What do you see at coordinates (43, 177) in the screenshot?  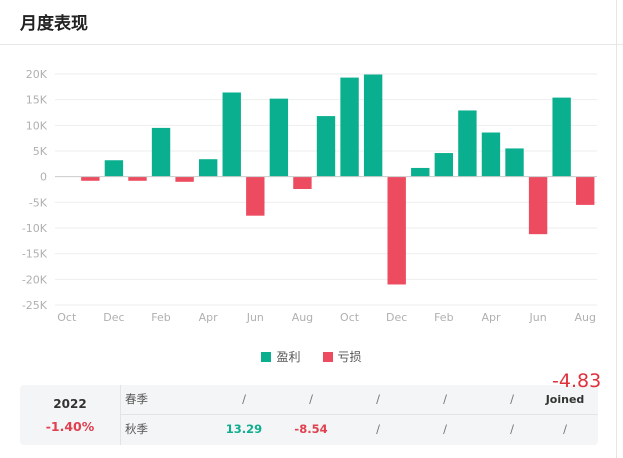 I see `y-tick-label: 0` at bounding box center [43, 177].